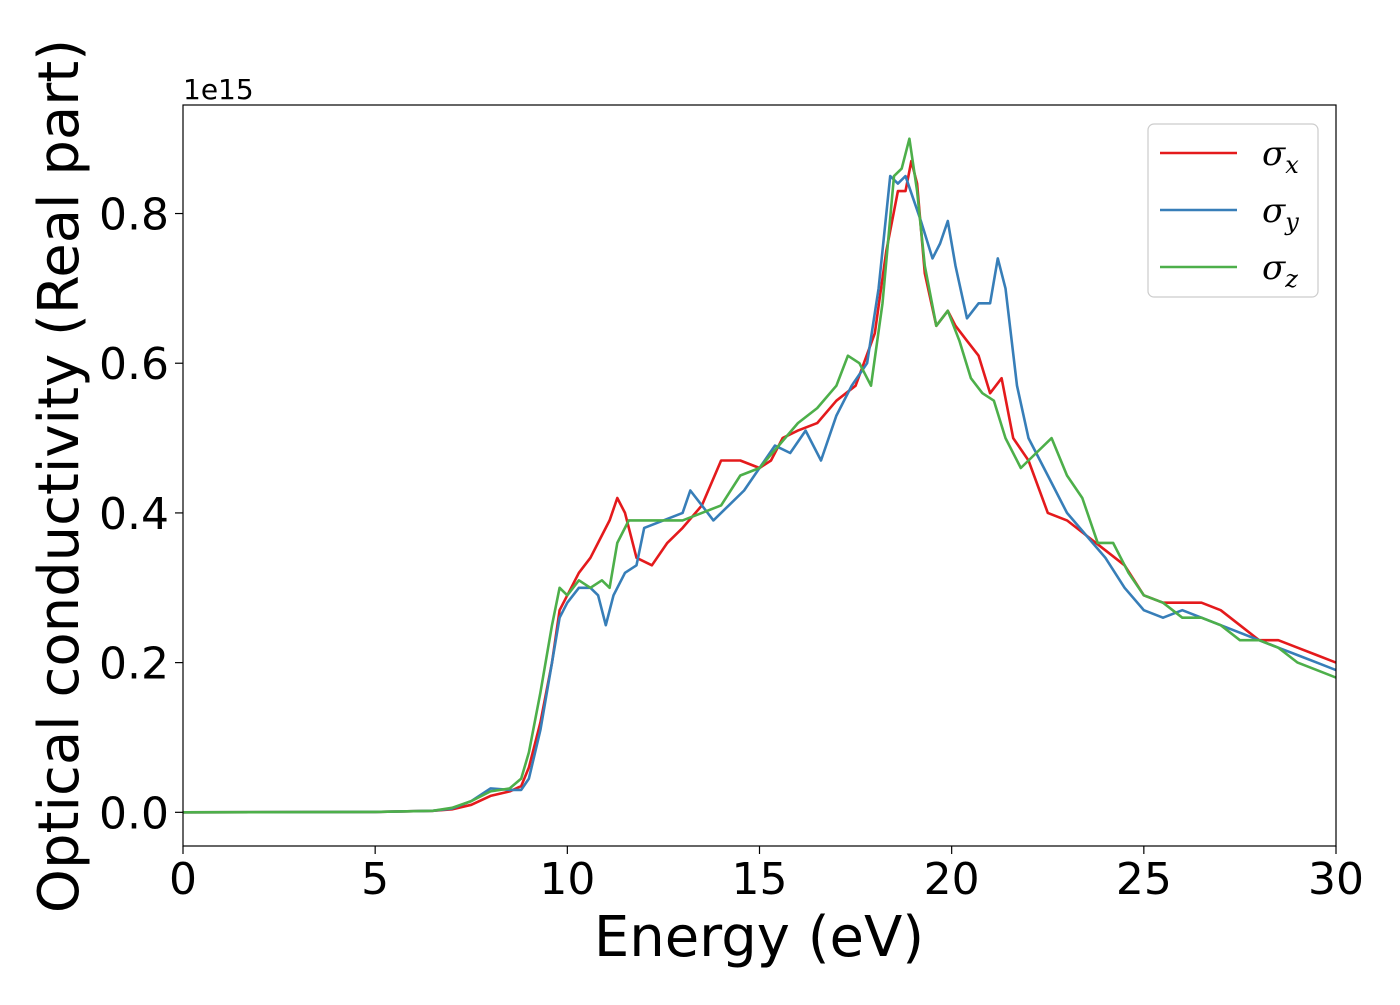  Describe the element at coordinates (1144, 879) in the screenshot. I see `x-tick-label: 25` at that location.